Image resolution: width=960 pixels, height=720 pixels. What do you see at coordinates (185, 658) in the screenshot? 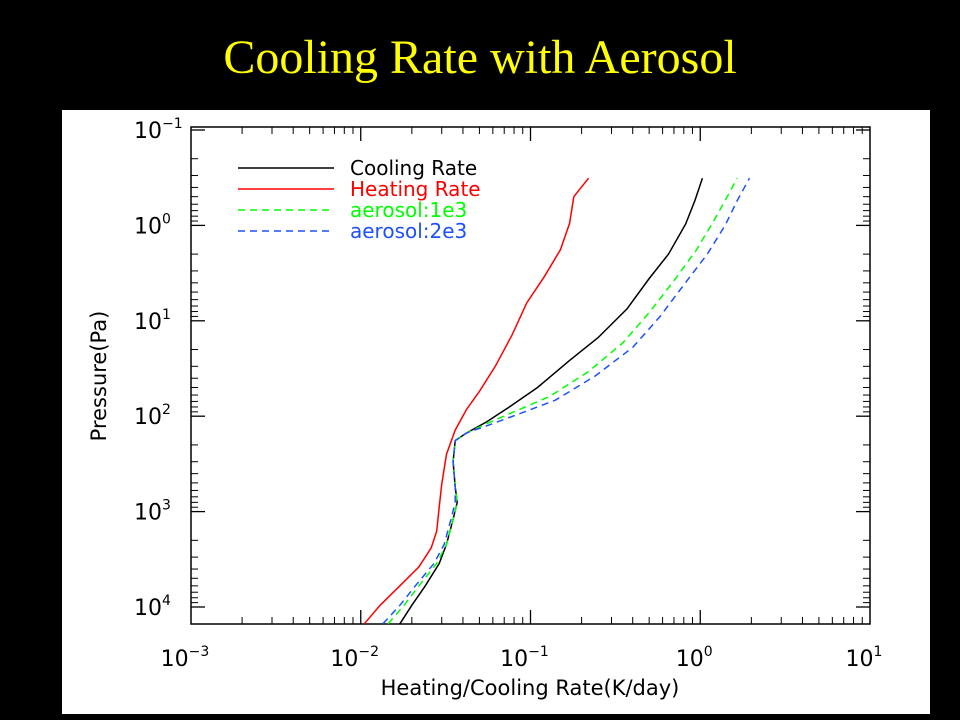
I see `x-tick-label: 10⁻³` at bounding box center [185, 658].